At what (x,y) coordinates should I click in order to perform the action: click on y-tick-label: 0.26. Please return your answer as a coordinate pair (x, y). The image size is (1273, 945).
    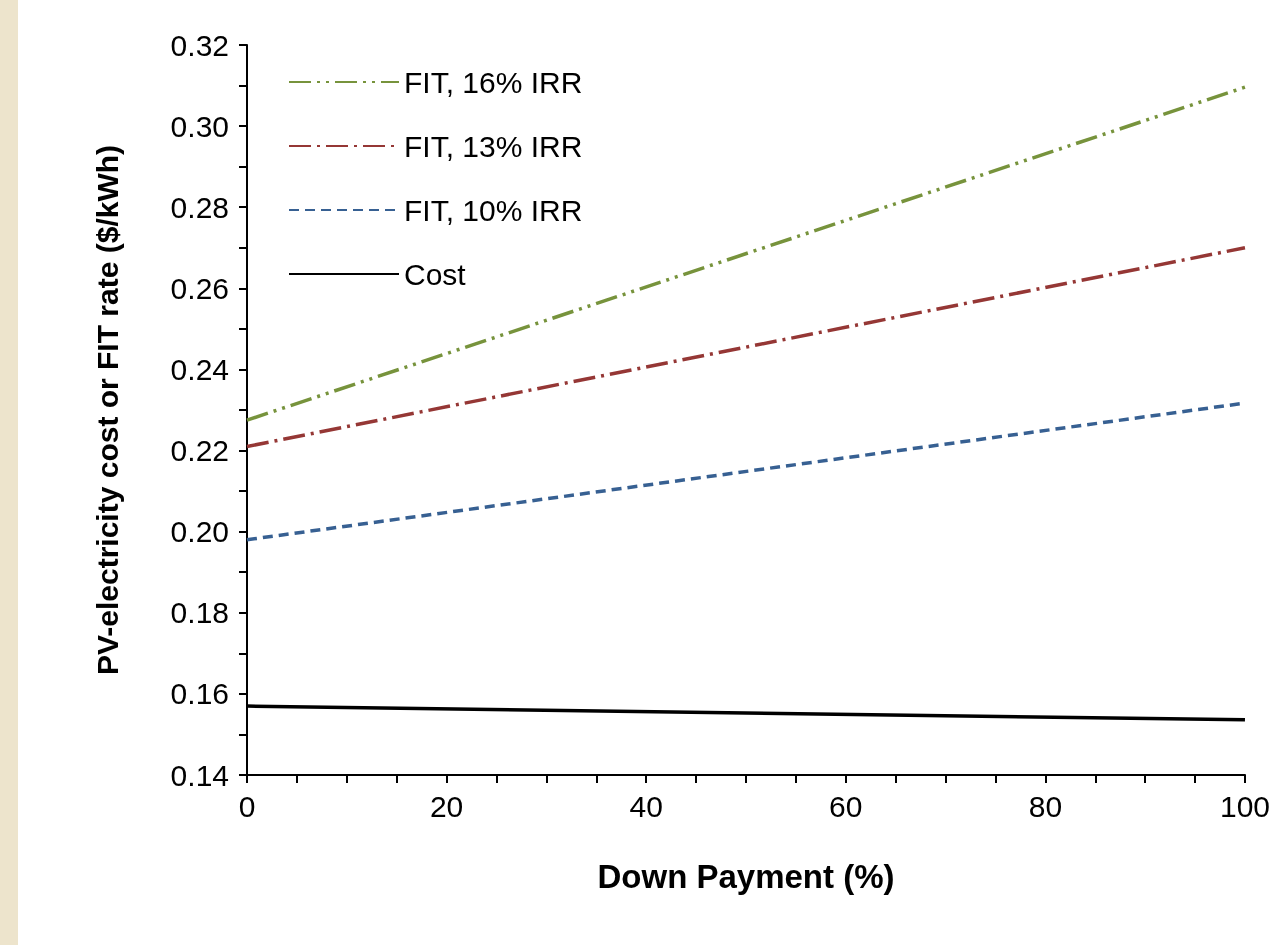
    Looking at the image, I should click on (199, 288).